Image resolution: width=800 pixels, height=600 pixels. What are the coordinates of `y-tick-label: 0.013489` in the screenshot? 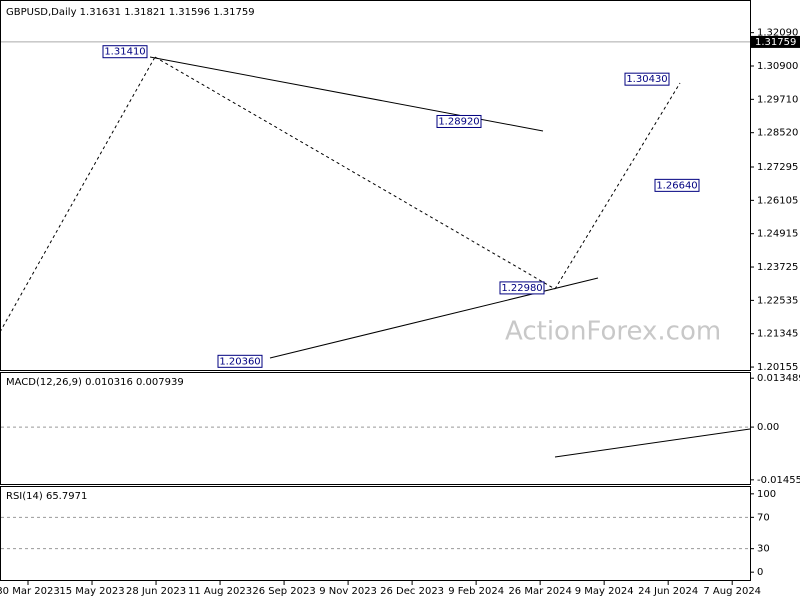 It's located at (778, 378).